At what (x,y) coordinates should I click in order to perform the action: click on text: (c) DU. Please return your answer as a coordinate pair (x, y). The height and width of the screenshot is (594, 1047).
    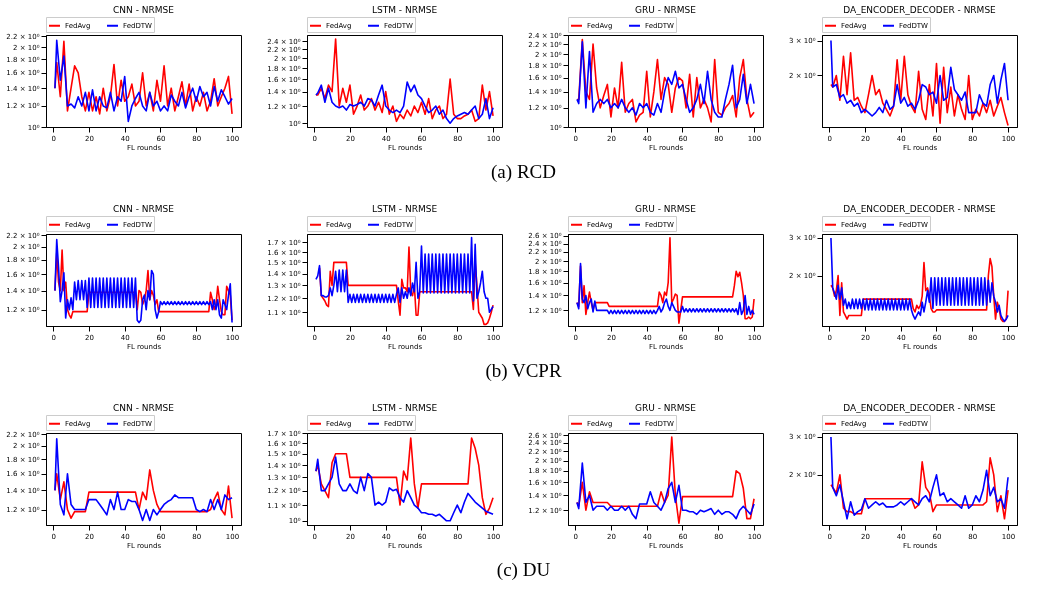
    Looking at the image, I should click on (523, 569).